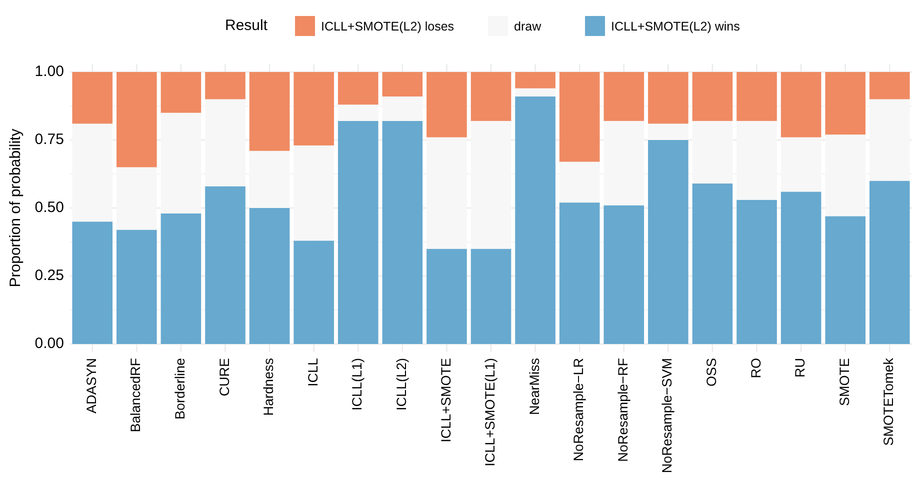 The image size is (916, 502). Describe the element at coordinates (49, 343) in the screenshot. I see `y-tick-label: 0.00` at that location.